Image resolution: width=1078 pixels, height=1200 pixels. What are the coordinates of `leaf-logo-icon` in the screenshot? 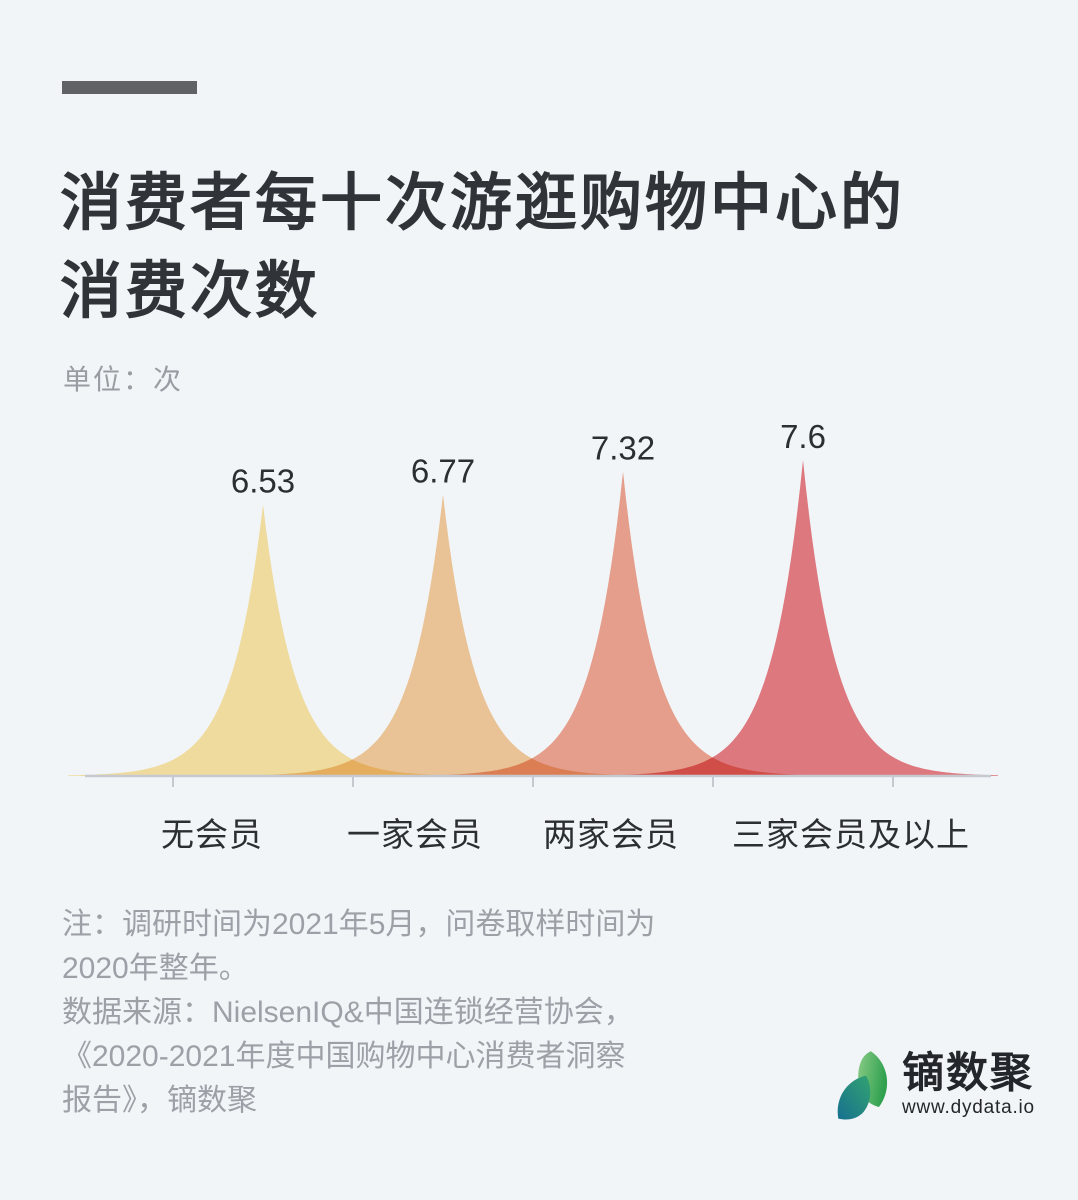 It's located at (862, 1085).